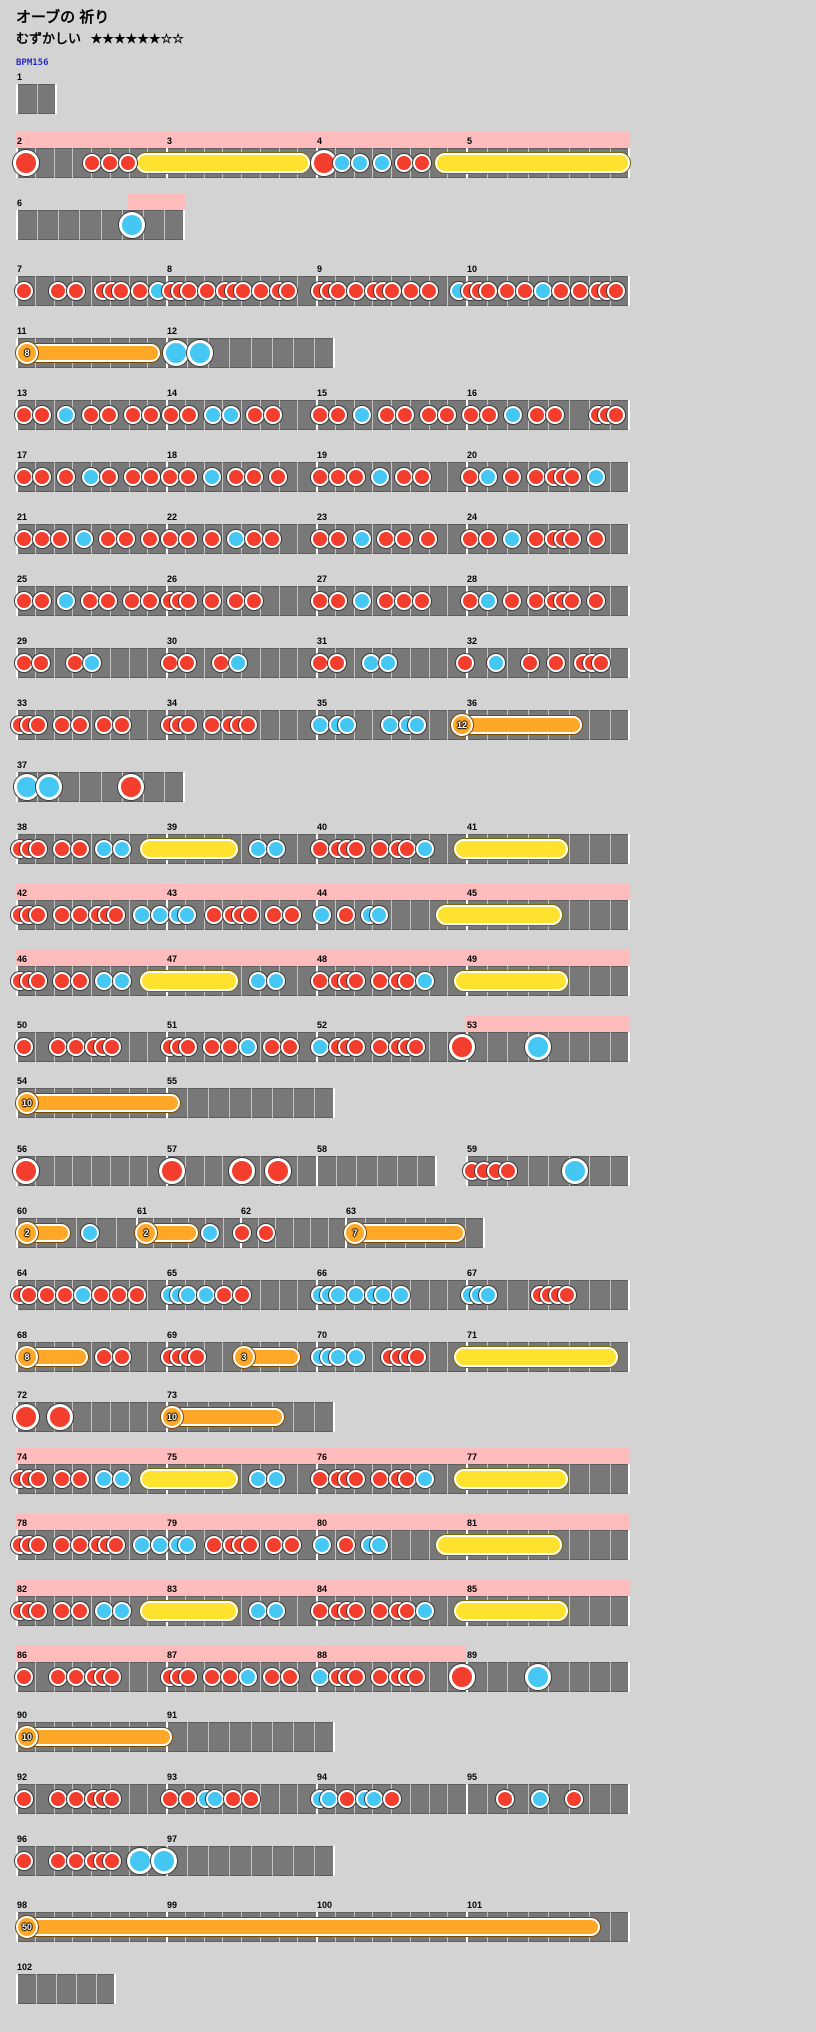 This screenshot has width=816, height=2032. I want to click on measure-number: 47, so click(172, 959).